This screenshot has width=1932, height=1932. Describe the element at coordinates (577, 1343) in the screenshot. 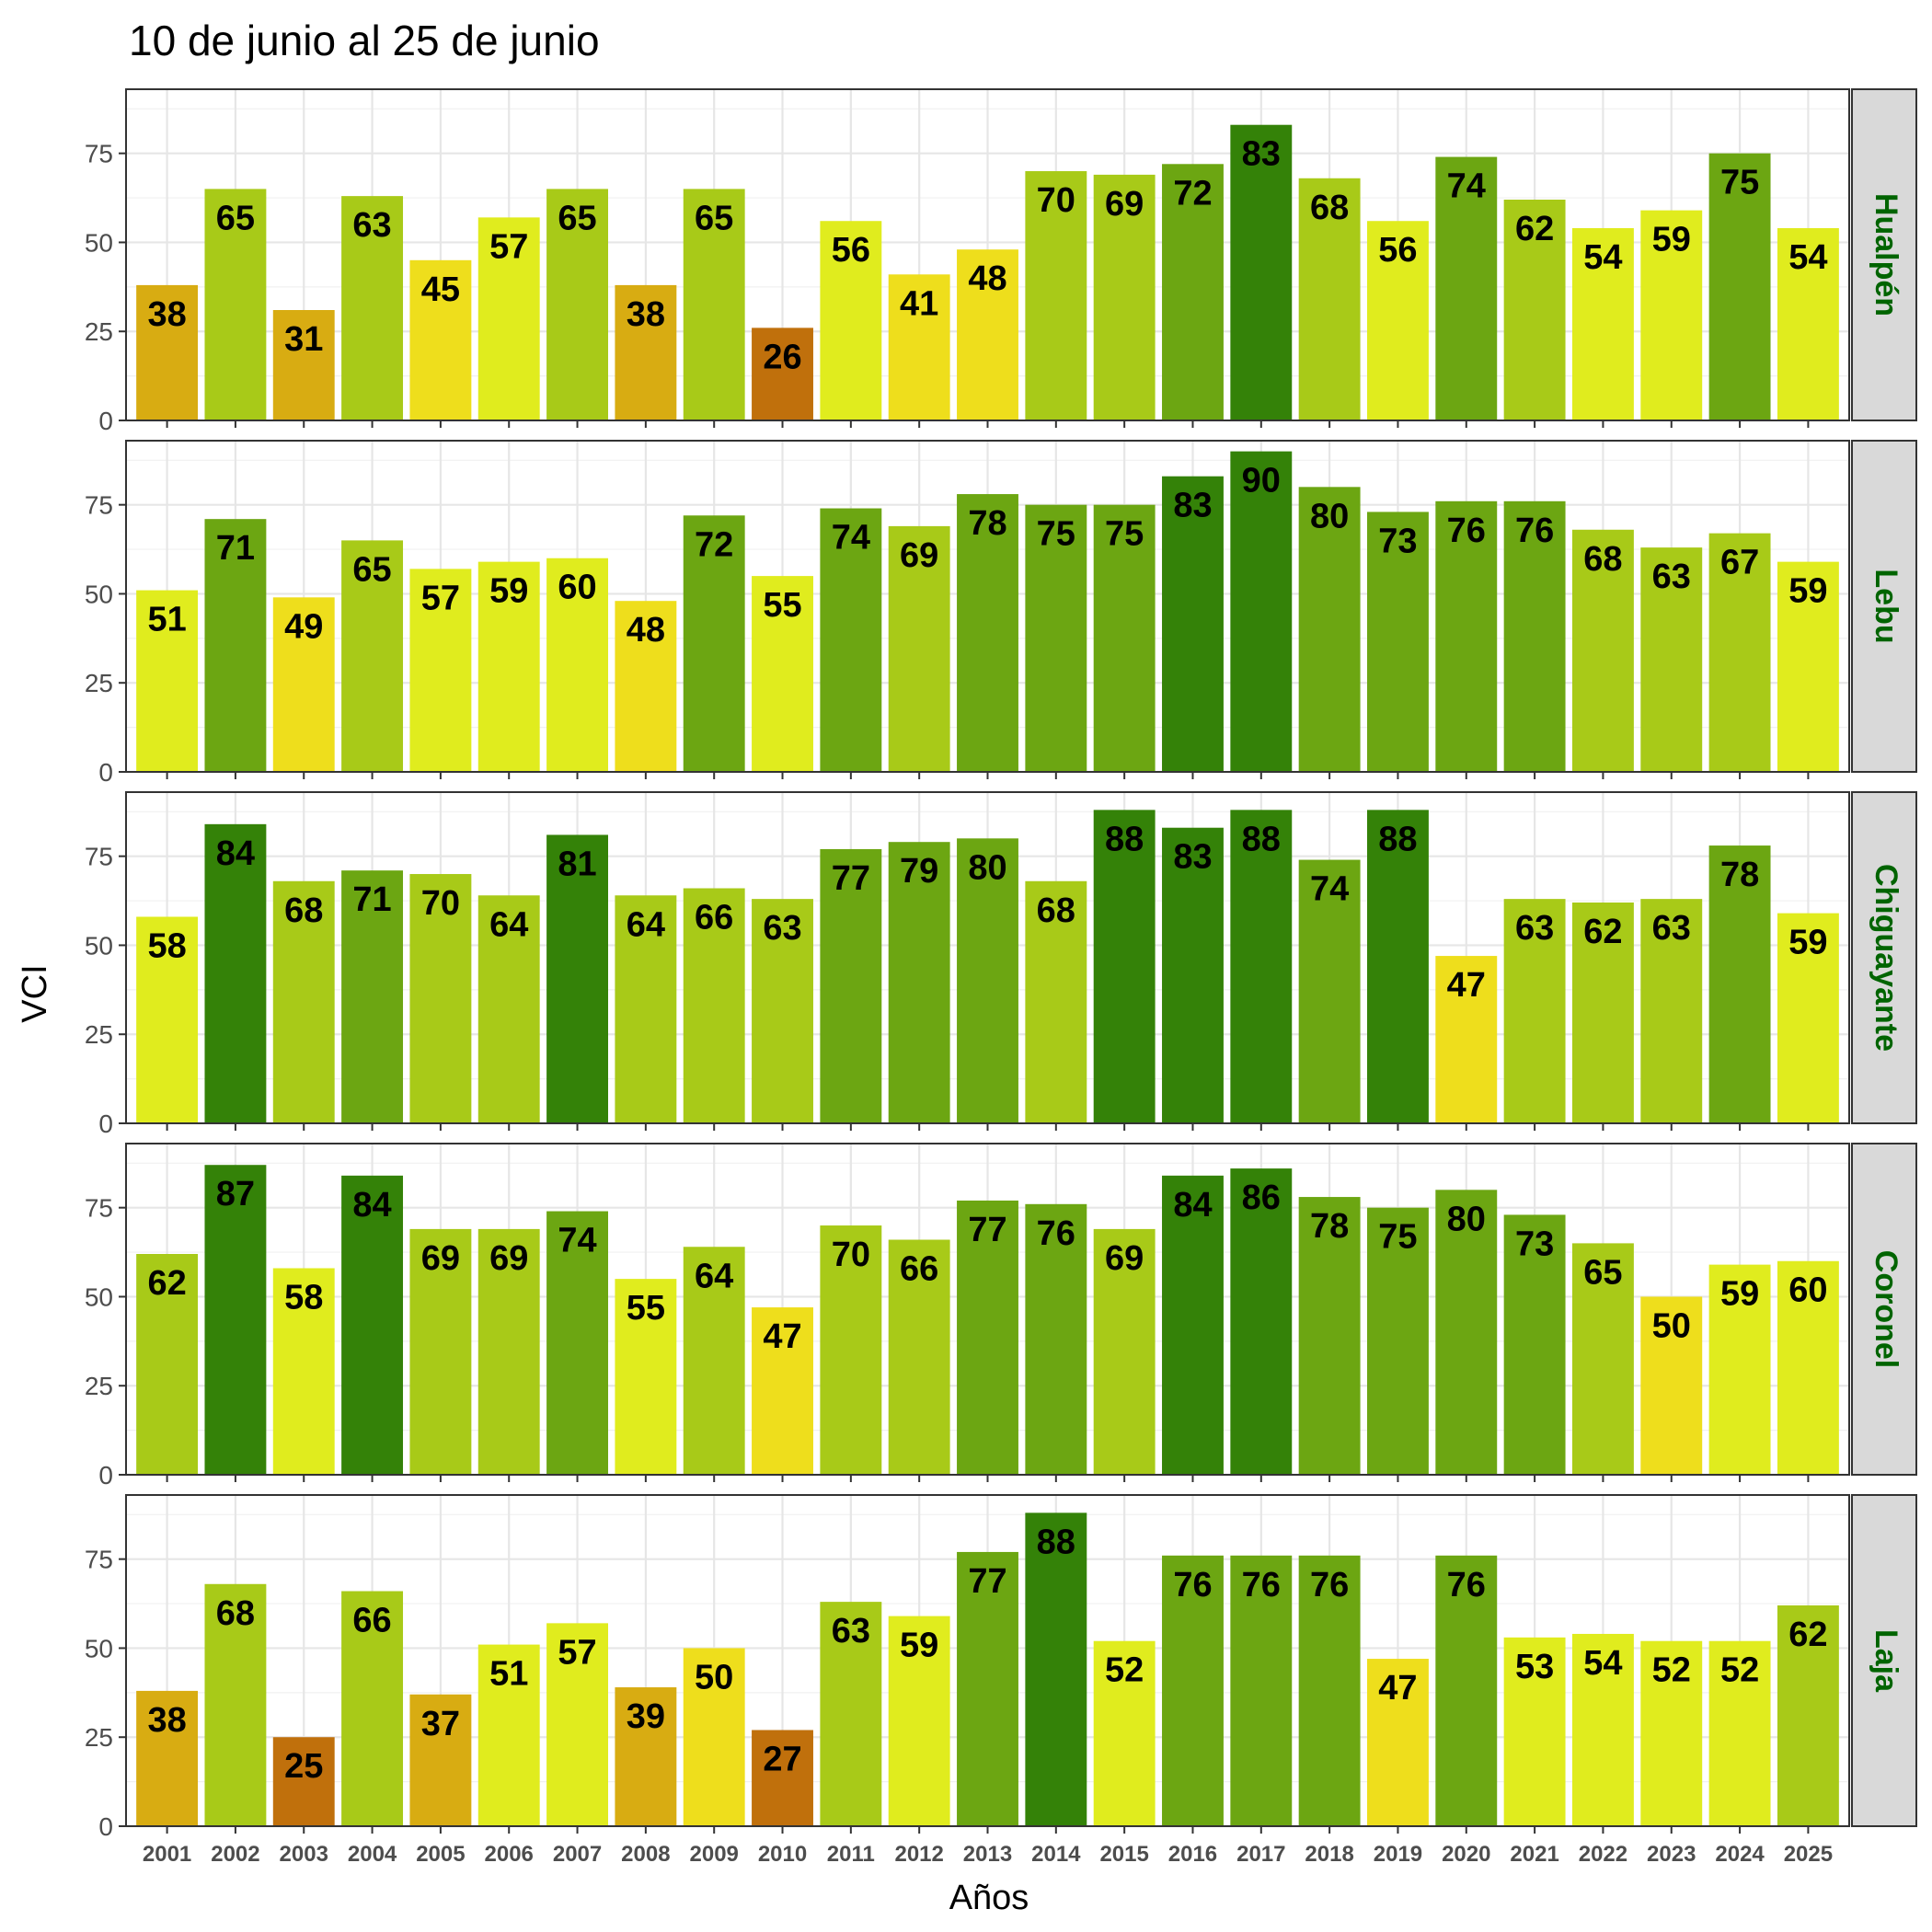

I see `bar-Coronel-2007` at that location.